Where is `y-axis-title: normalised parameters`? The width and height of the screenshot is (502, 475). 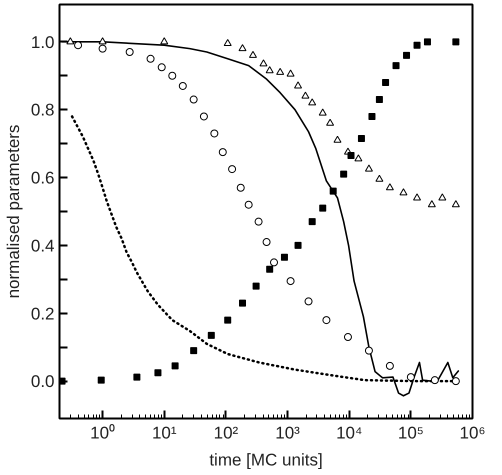 y-axis-title: normalised parameters is located at coordinates (13, 211).